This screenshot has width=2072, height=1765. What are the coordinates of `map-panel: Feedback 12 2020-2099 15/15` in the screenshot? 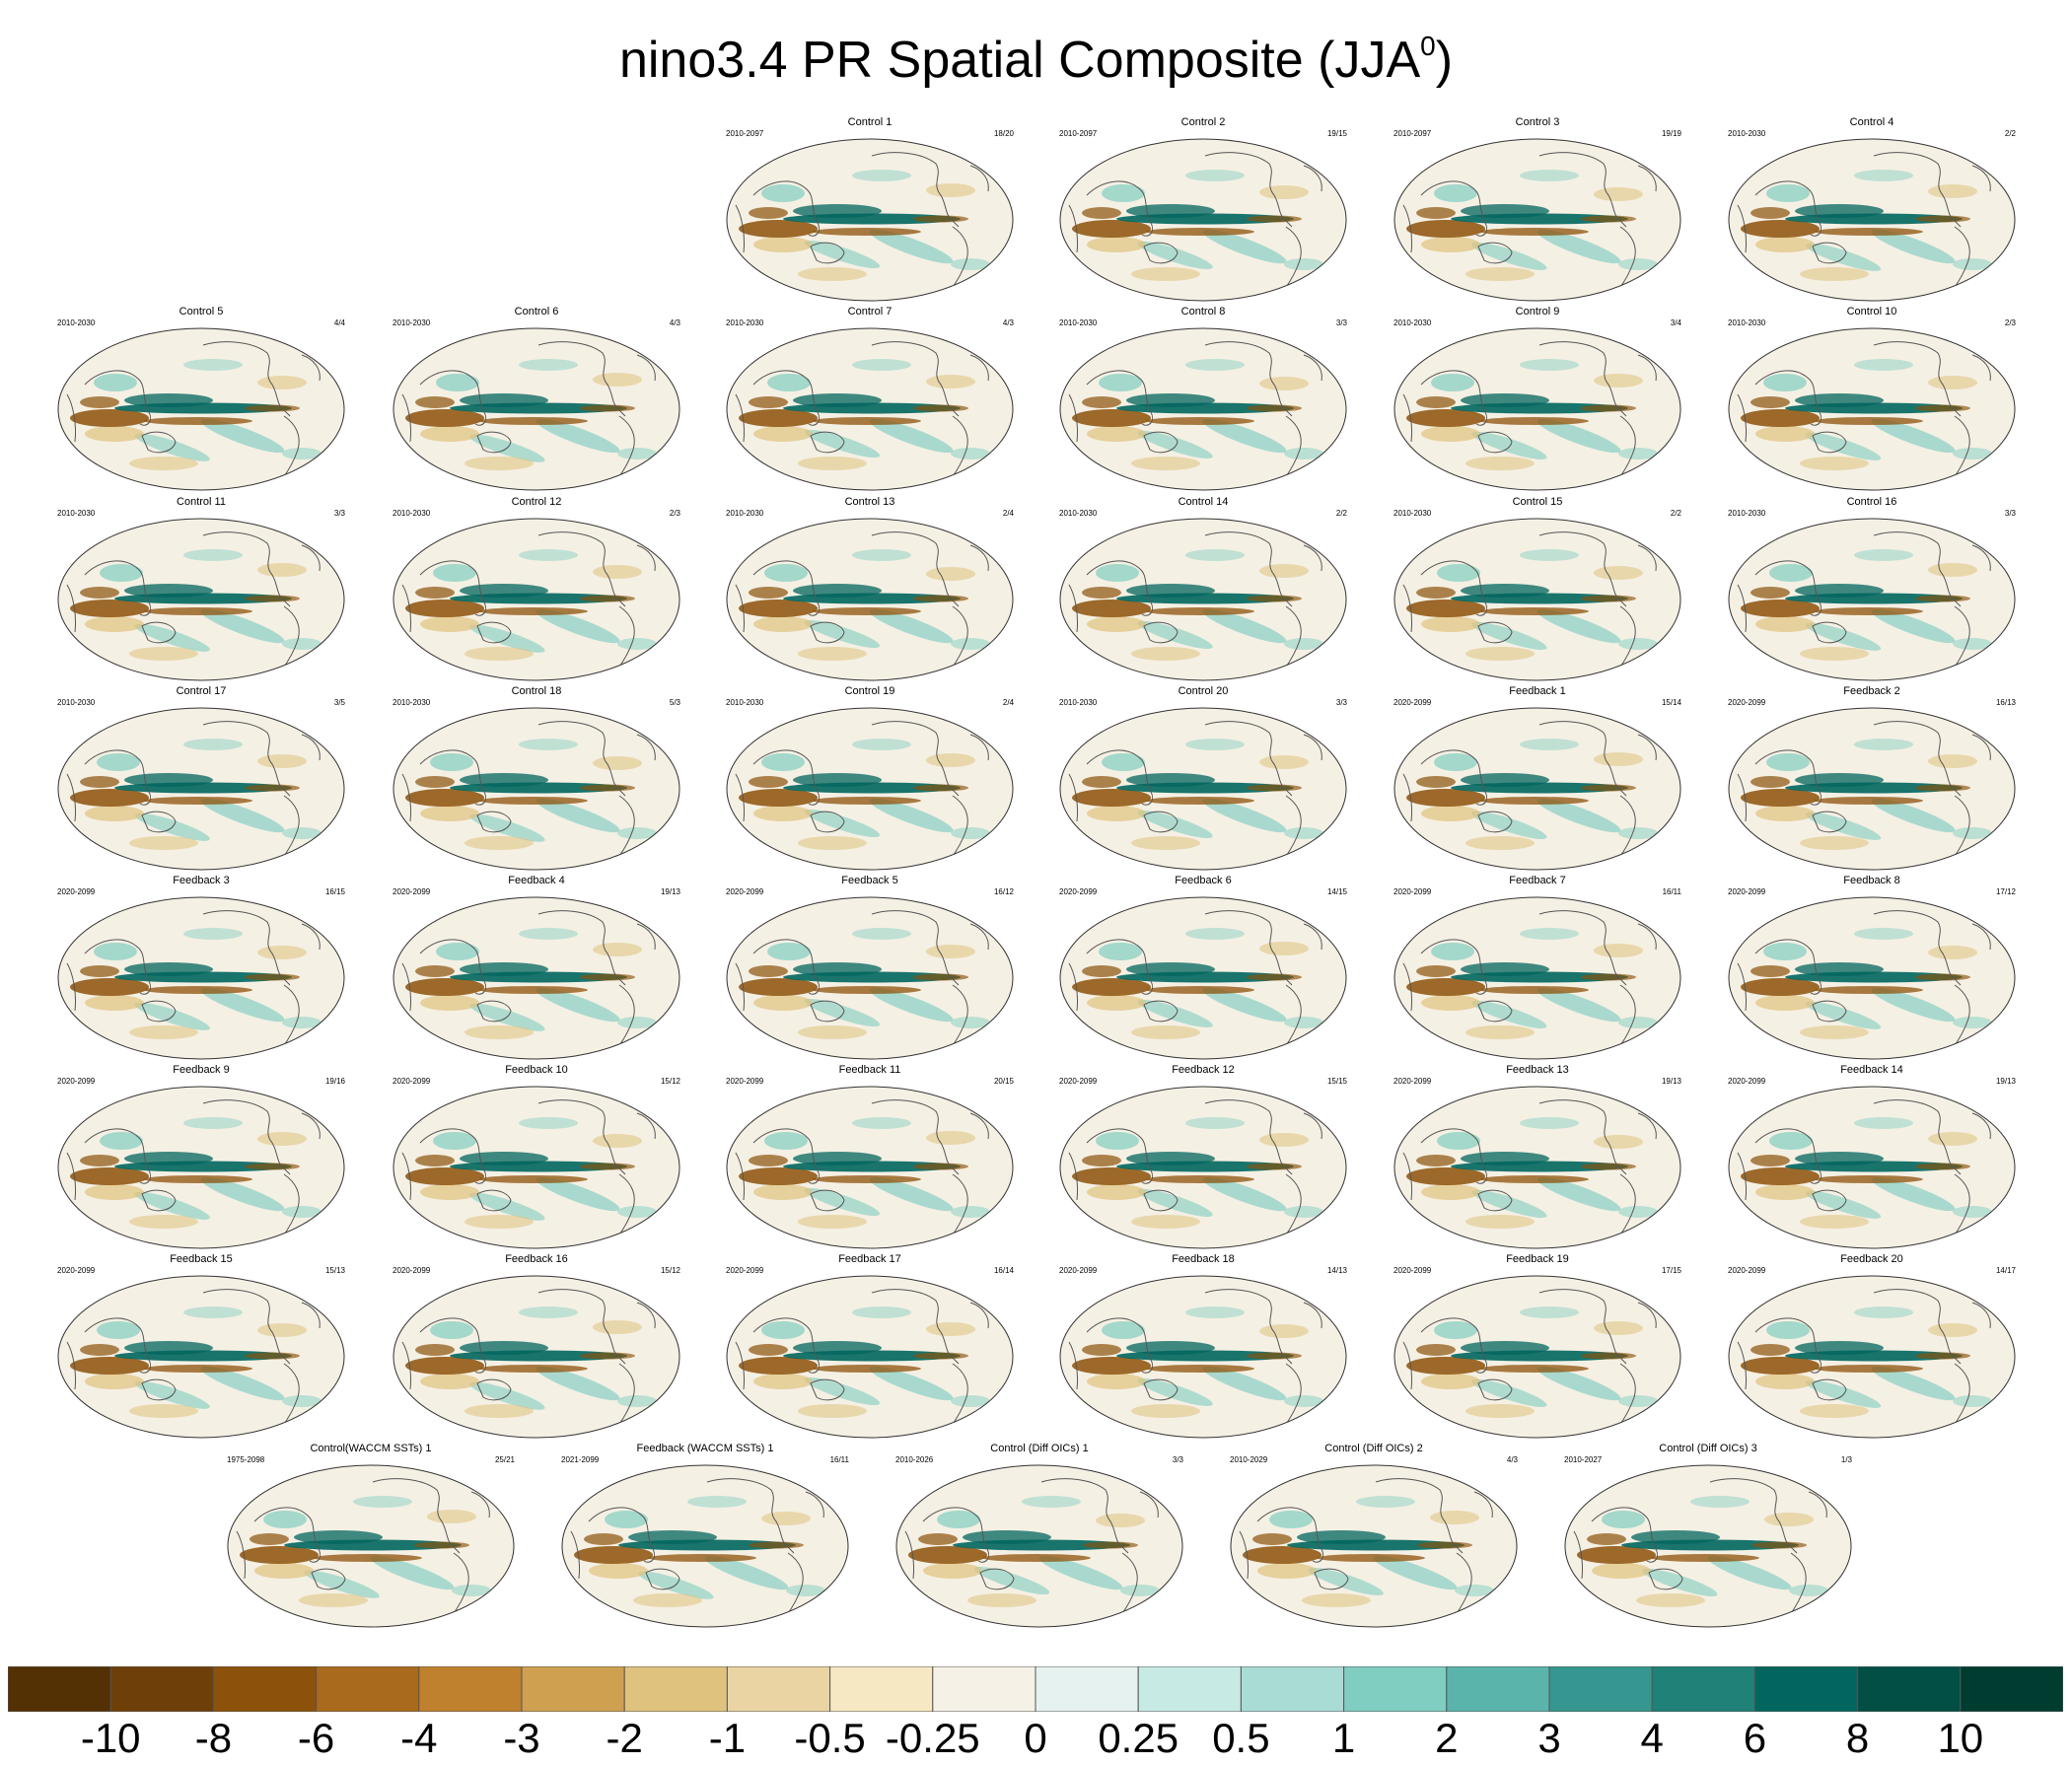 It's located at (1203, 1157).